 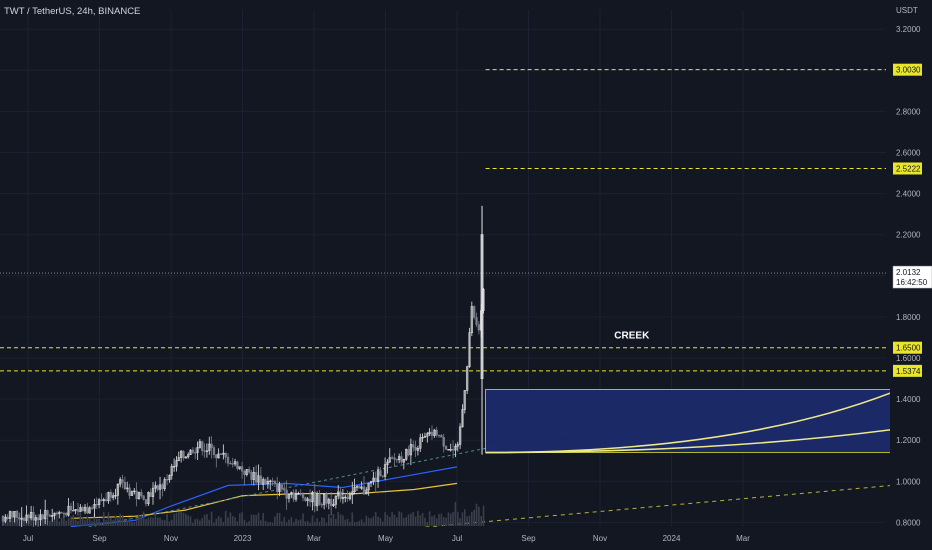 I want to click on time-axis: Jul Sep Nov 2023 Mar May Jul Sep Nov 2024 Mar, so click(x=466, y=538).